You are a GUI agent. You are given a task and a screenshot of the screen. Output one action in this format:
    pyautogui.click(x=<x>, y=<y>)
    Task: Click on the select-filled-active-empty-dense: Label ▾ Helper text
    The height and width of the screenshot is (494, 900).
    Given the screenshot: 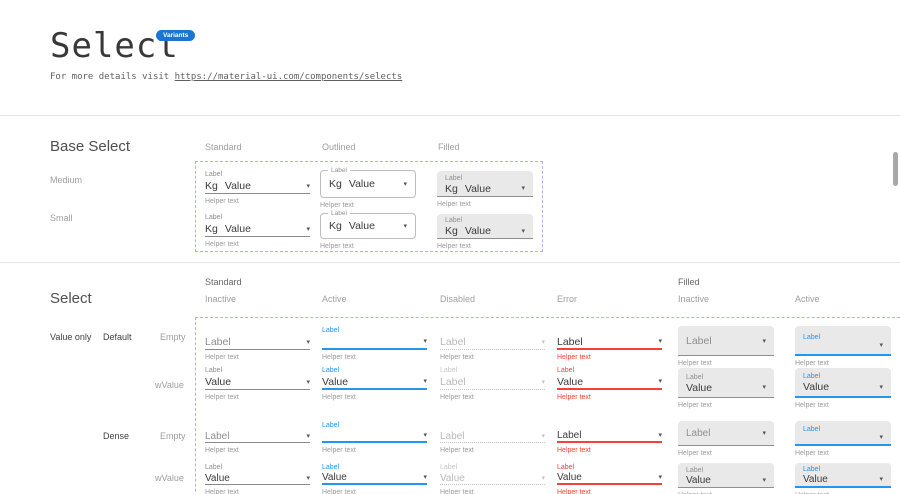 What is the action you would take?
    pyautogui.click(x=843, y=439)
    